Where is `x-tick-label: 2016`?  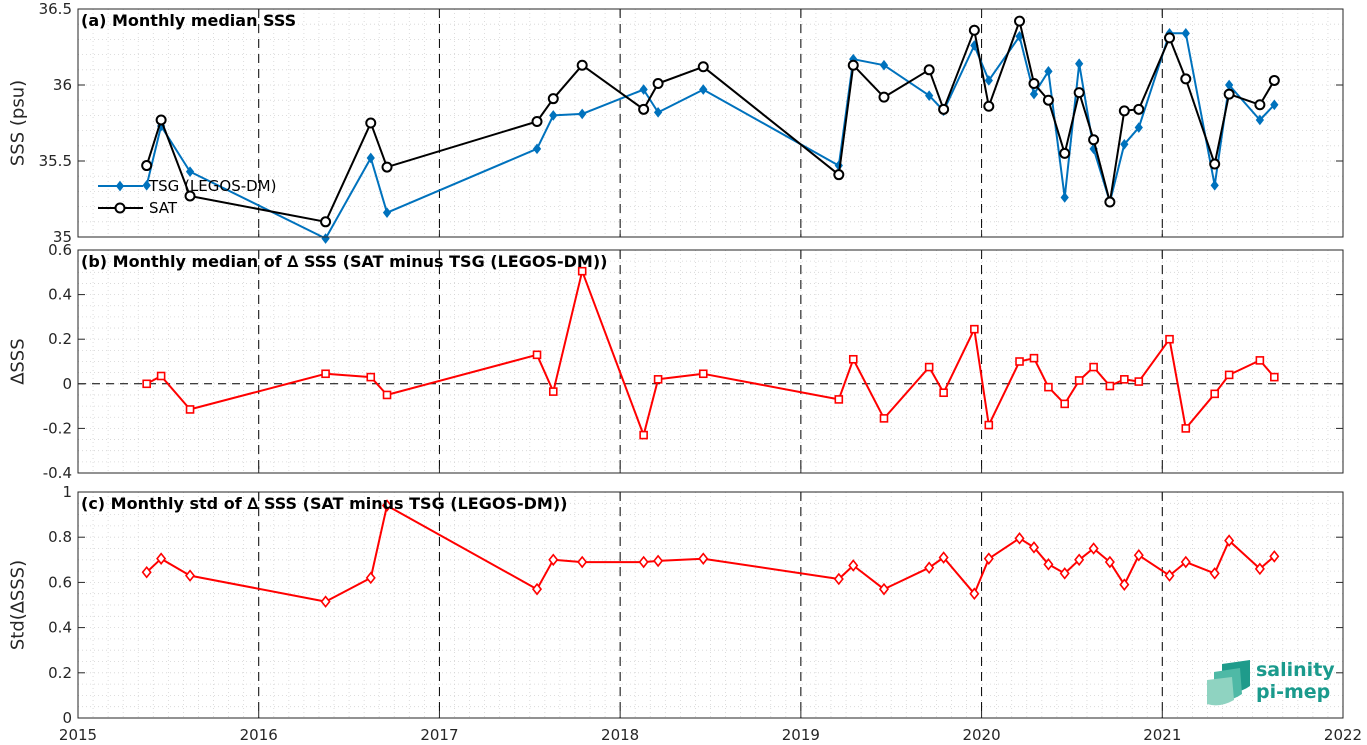
x-tick-label: 2016 is located at coordinates (259, 735).